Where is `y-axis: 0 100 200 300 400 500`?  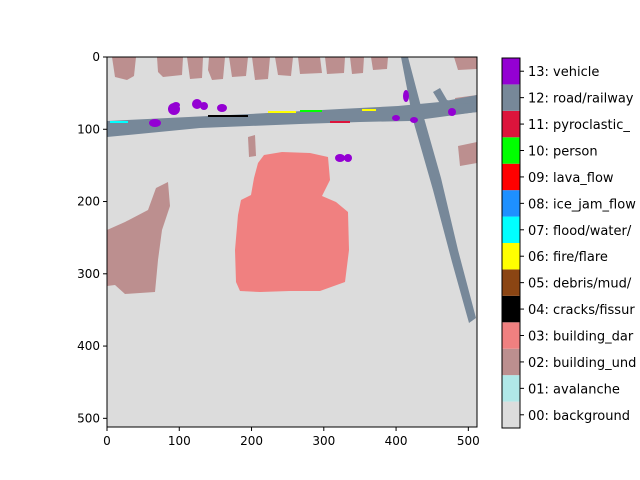 y-axis: 0 100 200 300 400 500 is located at coordinates (92, 237).